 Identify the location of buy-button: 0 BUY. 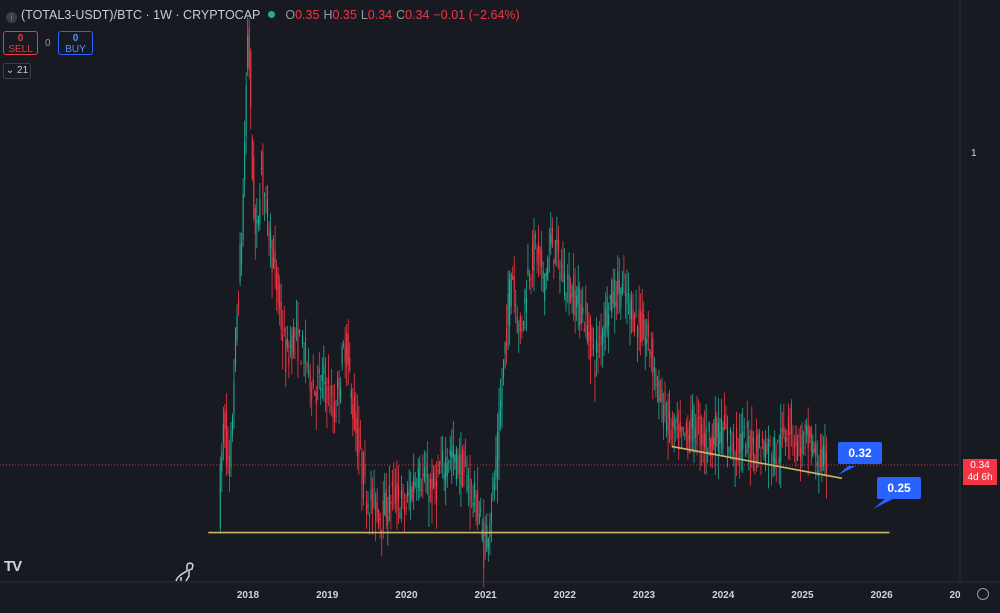
(75, 43).